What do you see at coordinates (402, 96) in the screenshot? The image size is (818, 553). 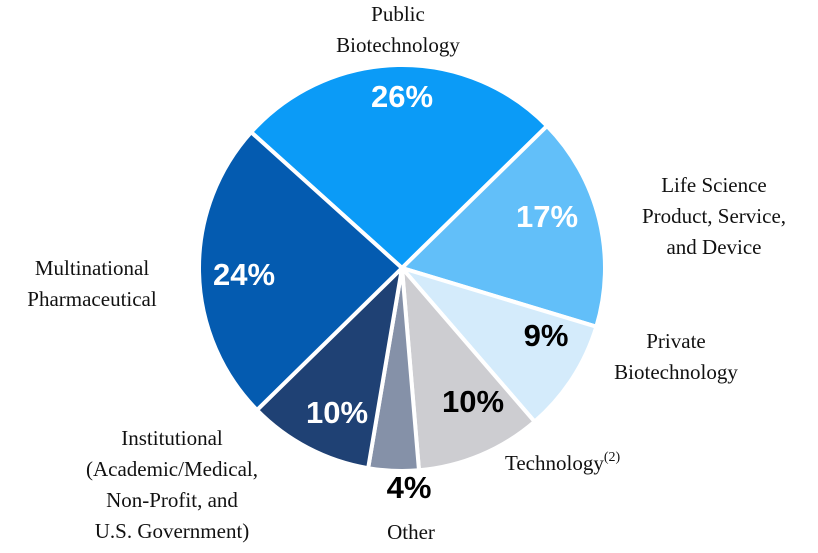 I see `slice-value-label: 26%` at bounding box center [402, 96].